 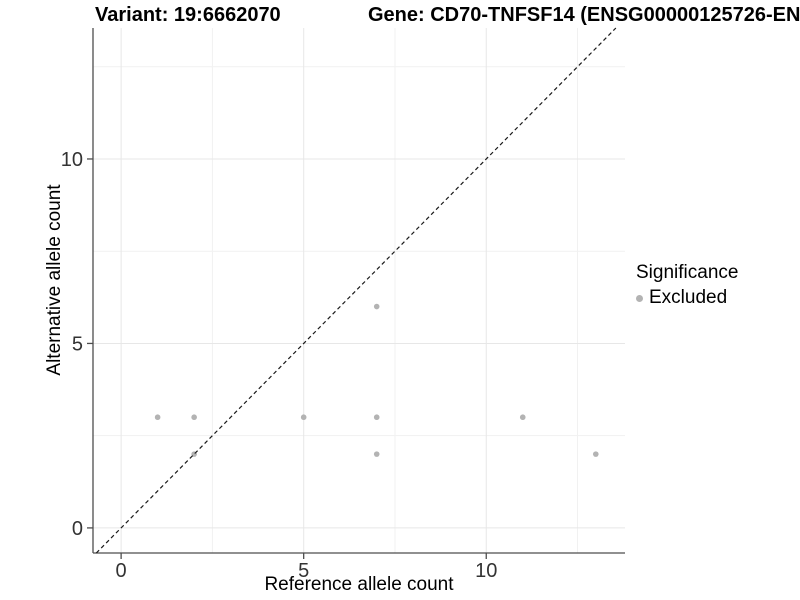 I want to click on x-tick-label: 0, so click(x=121, y=571).